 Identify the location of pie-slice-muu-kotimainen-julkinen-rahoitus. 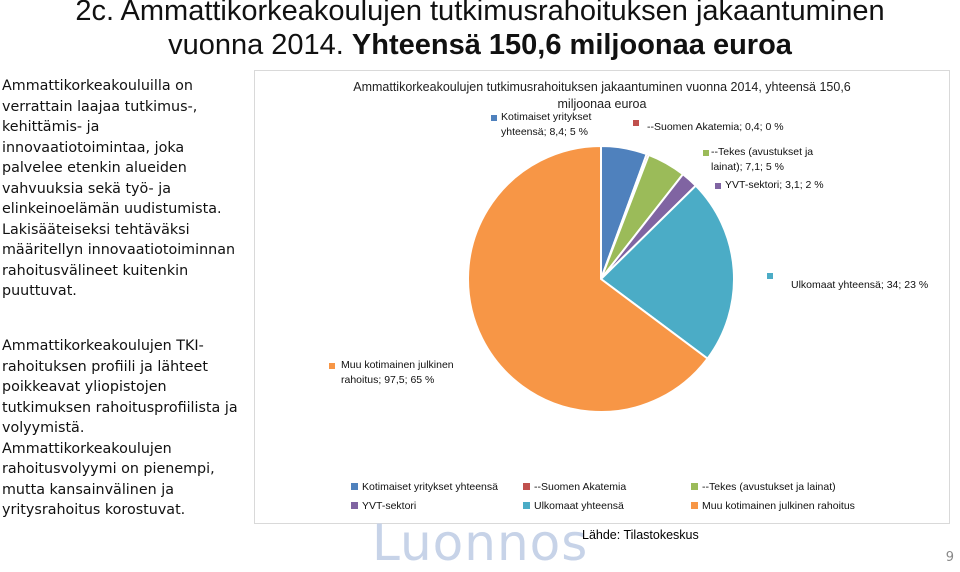
(588, 278).